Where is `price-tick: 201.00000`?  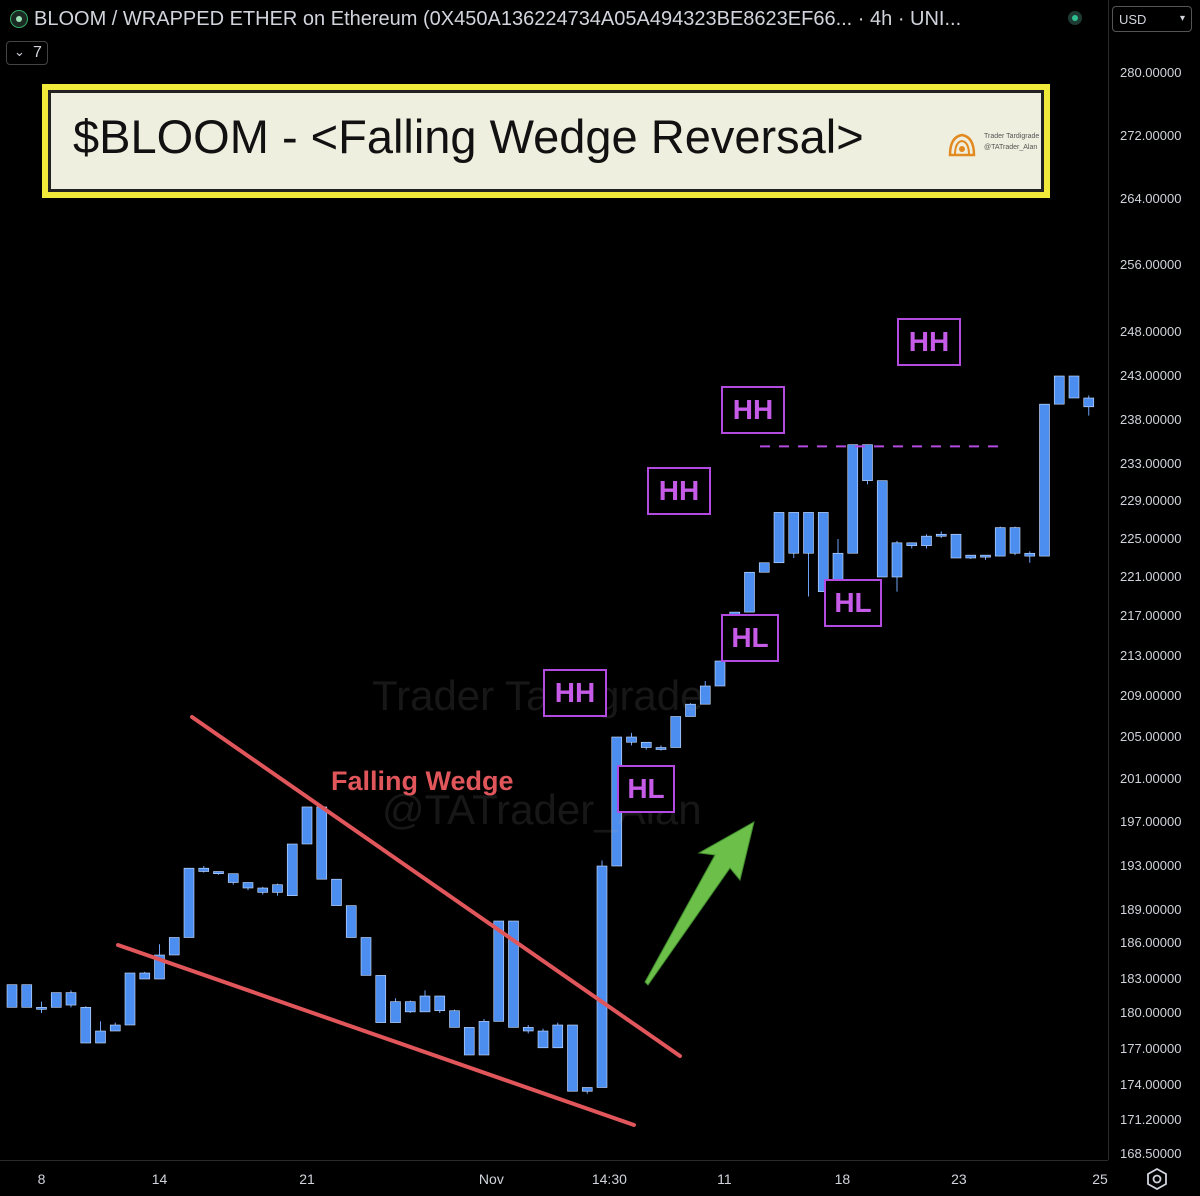 price-tick: 201.00000 is located at coordinates (1151, 778).